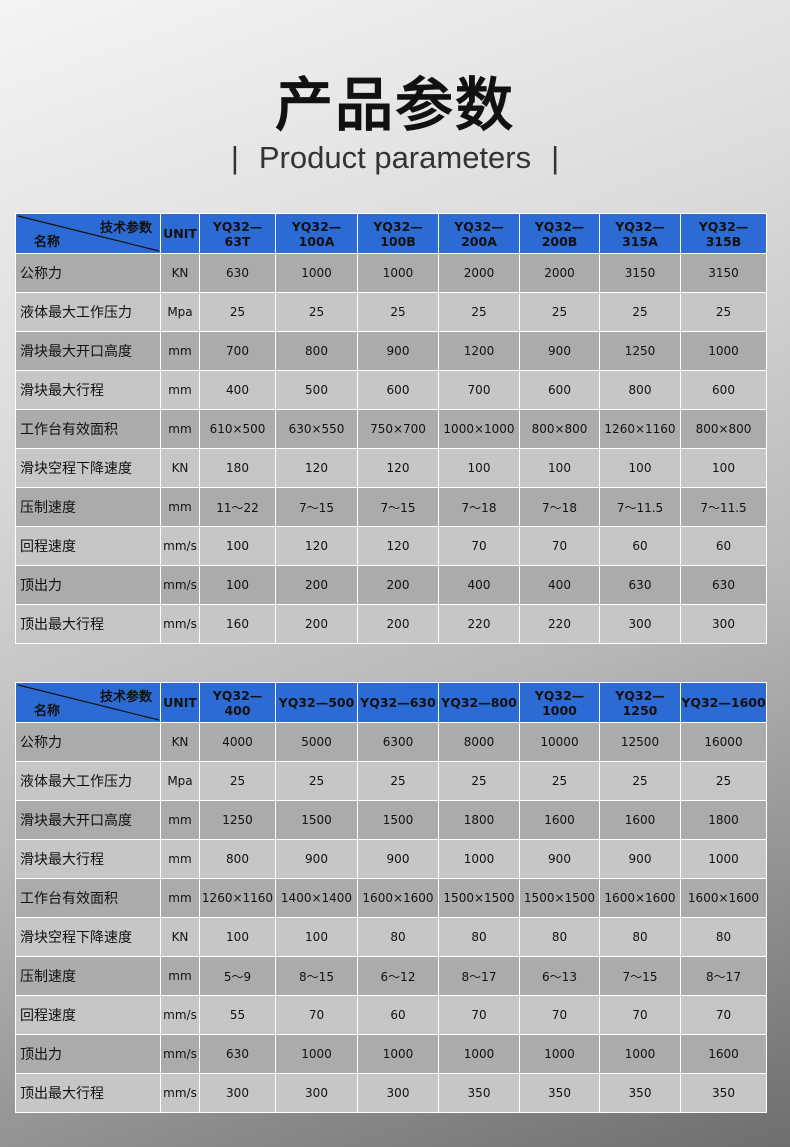 Image resolution: width=790 pixels, height=1147 pixels. What do you see at coordinates (559, 937) in the screenshot?
I see `param-value: 80` at bounding box center [559, 937].